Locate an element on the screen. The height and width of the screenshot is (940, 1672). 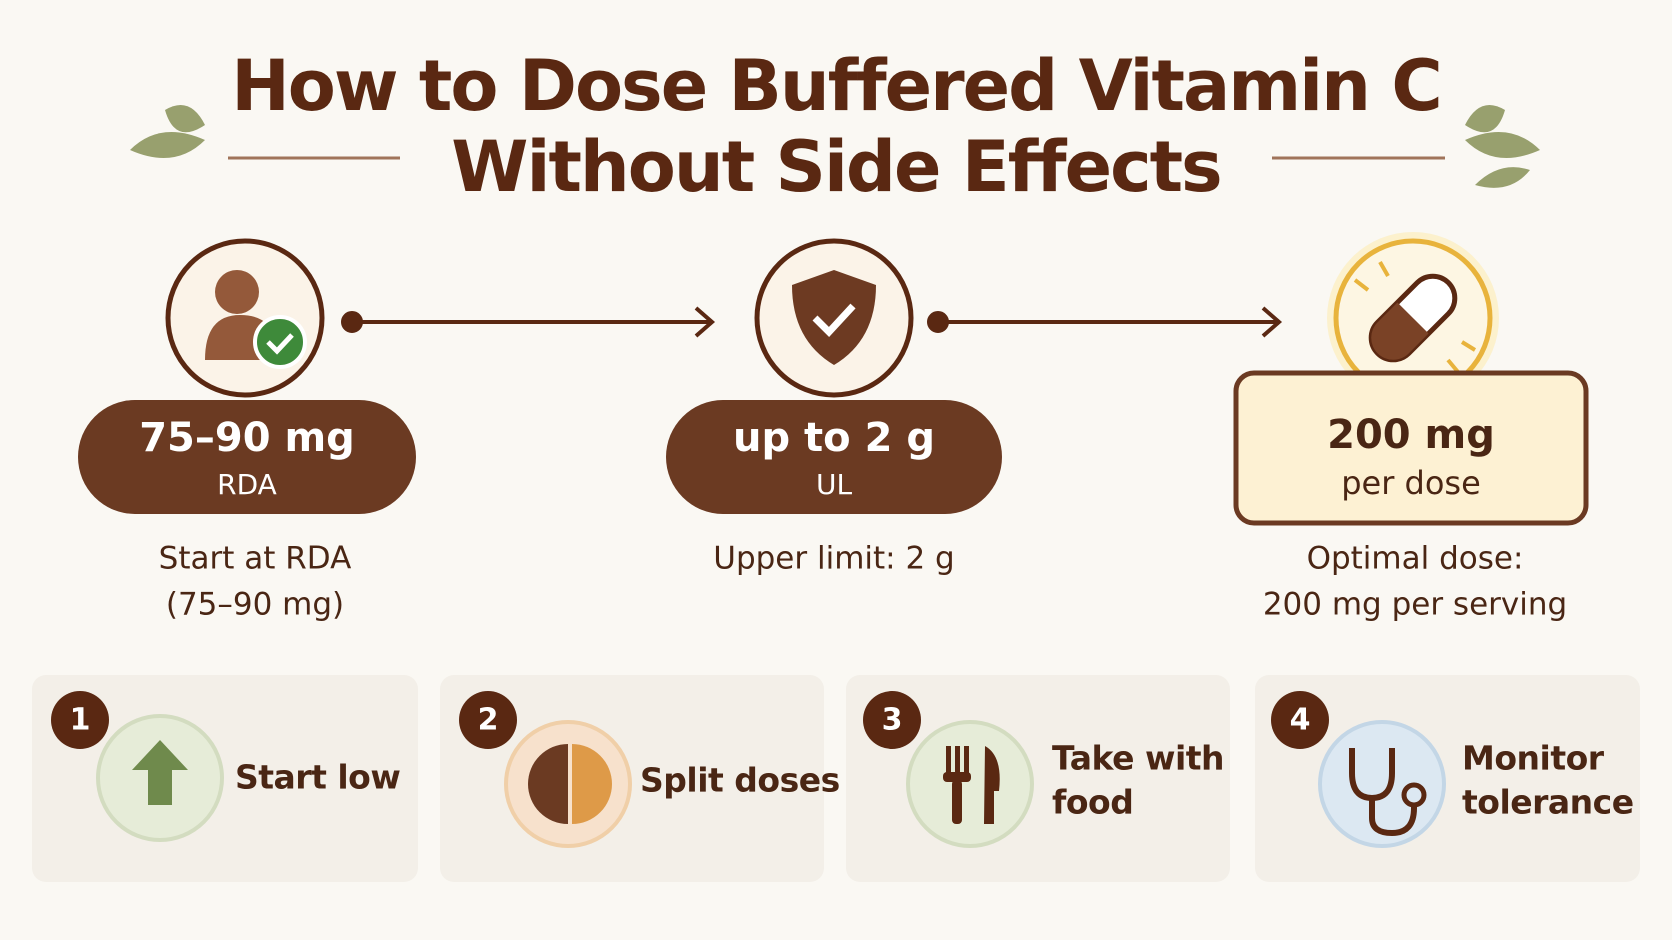
title: Without Side Effects is located at coordinates (835, 167).